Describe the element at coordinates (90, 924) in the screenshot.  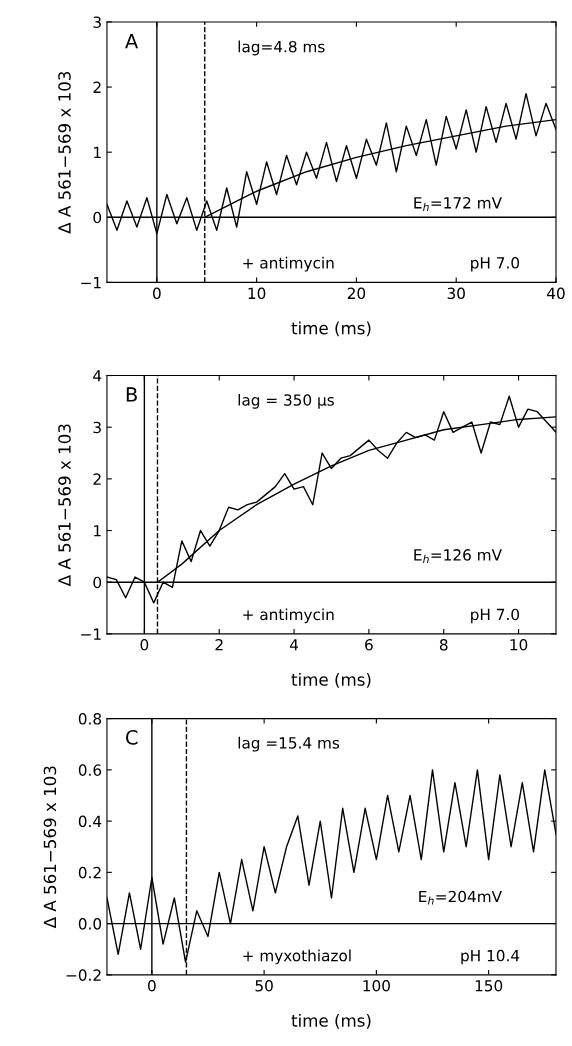
I see `y-tick-label: 0.0` at that location.